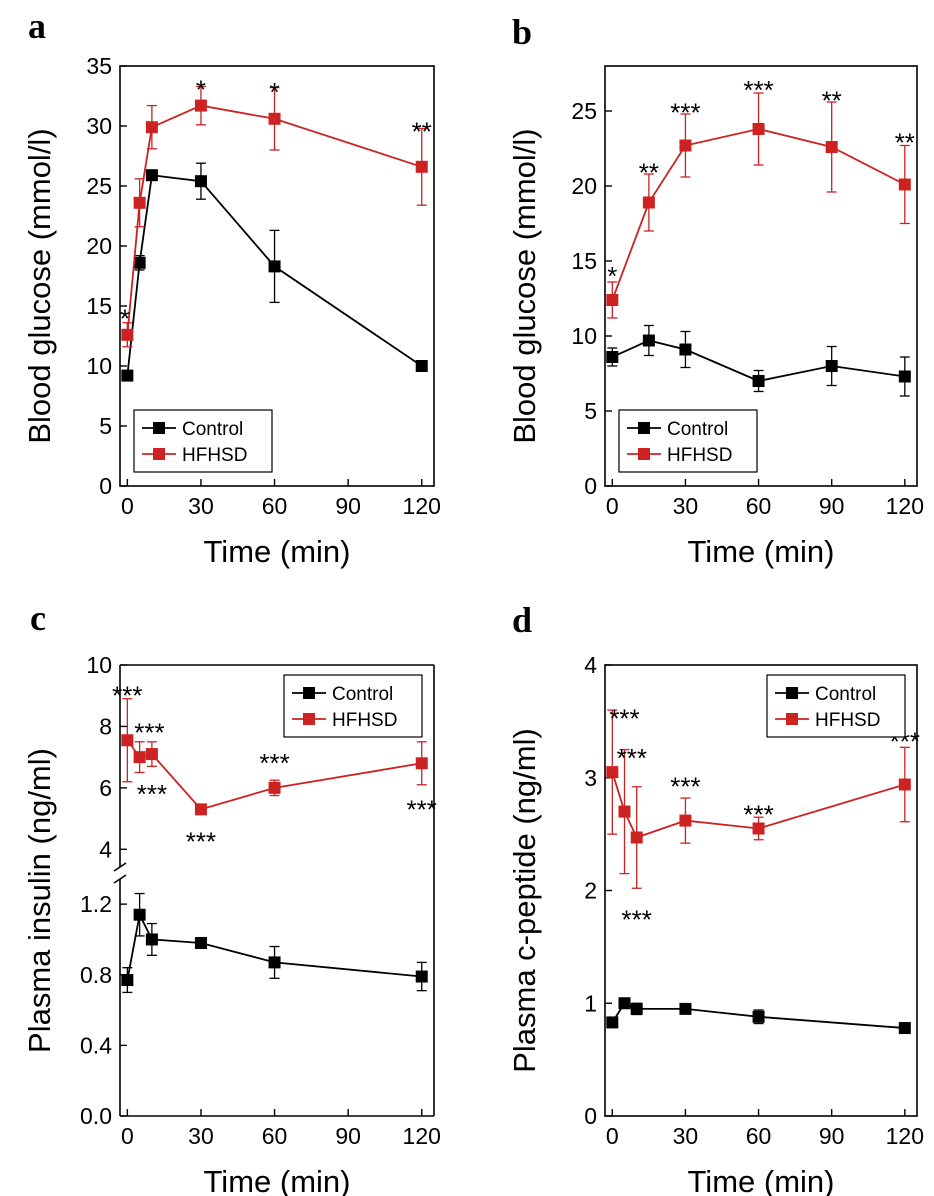 This screenshot has width=934, height=1196. Describe the element at coordinates (905, 143) in the screenshot. I see `significance-label: **` at that location.